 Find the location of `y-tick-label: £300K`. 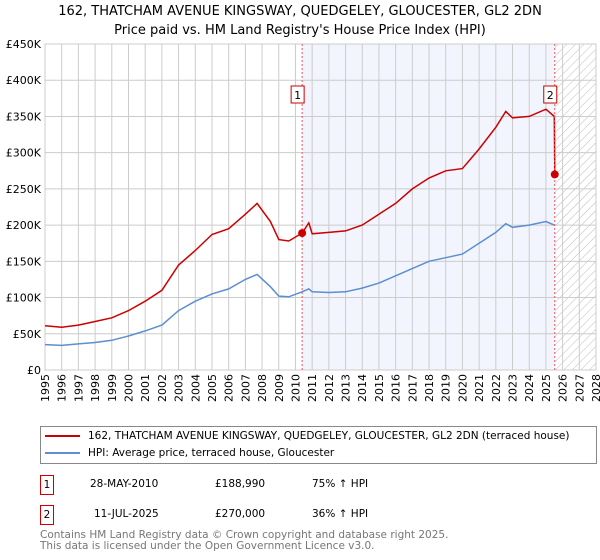

y-tick-label: £300K is located at coordinates (24, 153).